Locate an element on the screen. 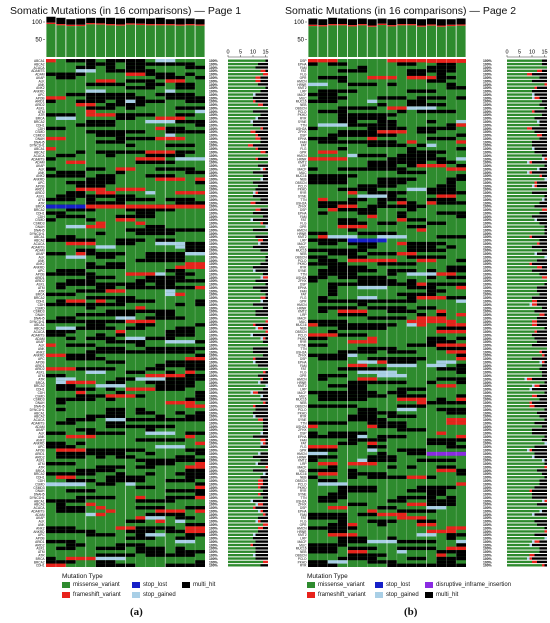 Image resolution: width=550 pixels, height=623 pixels. gene-label: RYR is located at coordinates (303, 193).